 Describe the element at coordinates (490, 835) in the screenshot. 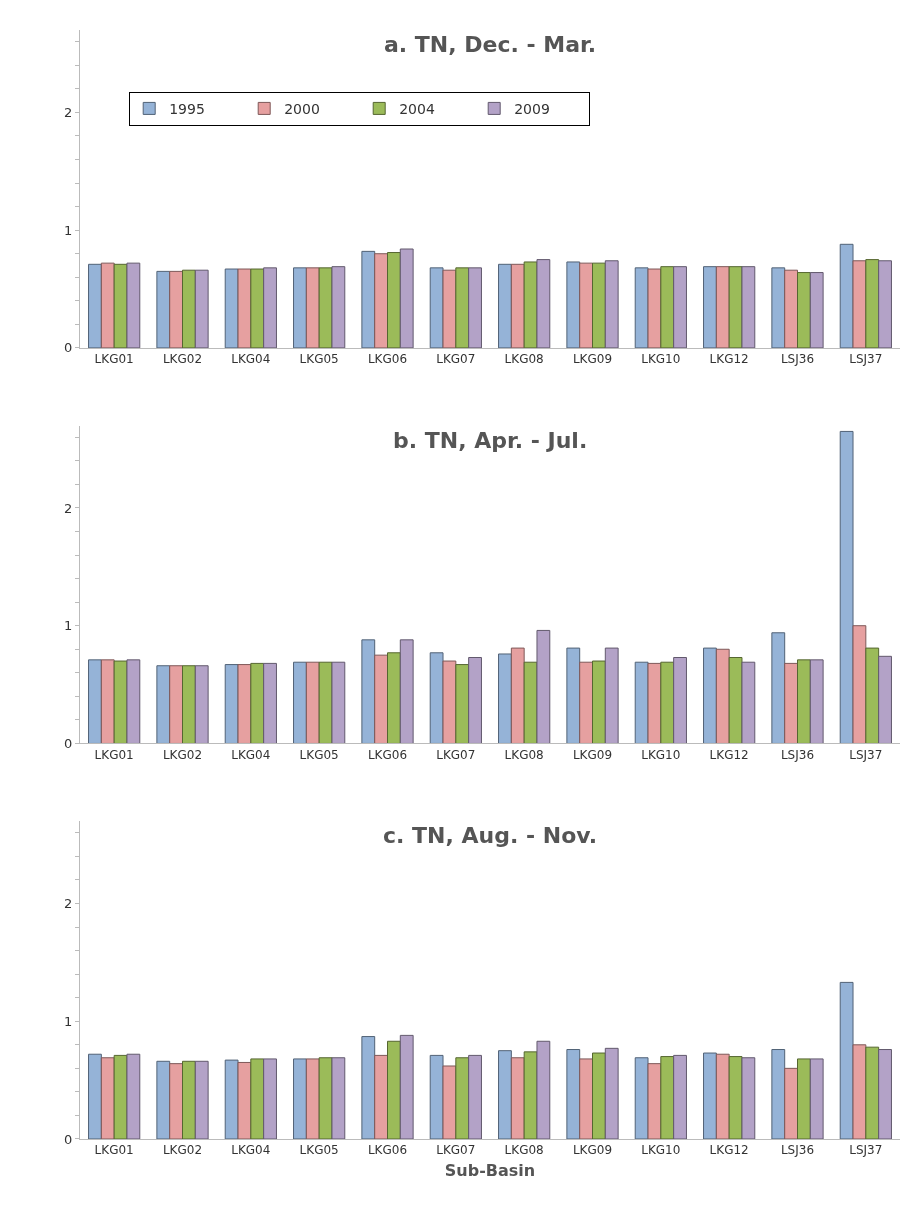

I see `chart-title: c. TN, Aug. - Nov.` at that location.